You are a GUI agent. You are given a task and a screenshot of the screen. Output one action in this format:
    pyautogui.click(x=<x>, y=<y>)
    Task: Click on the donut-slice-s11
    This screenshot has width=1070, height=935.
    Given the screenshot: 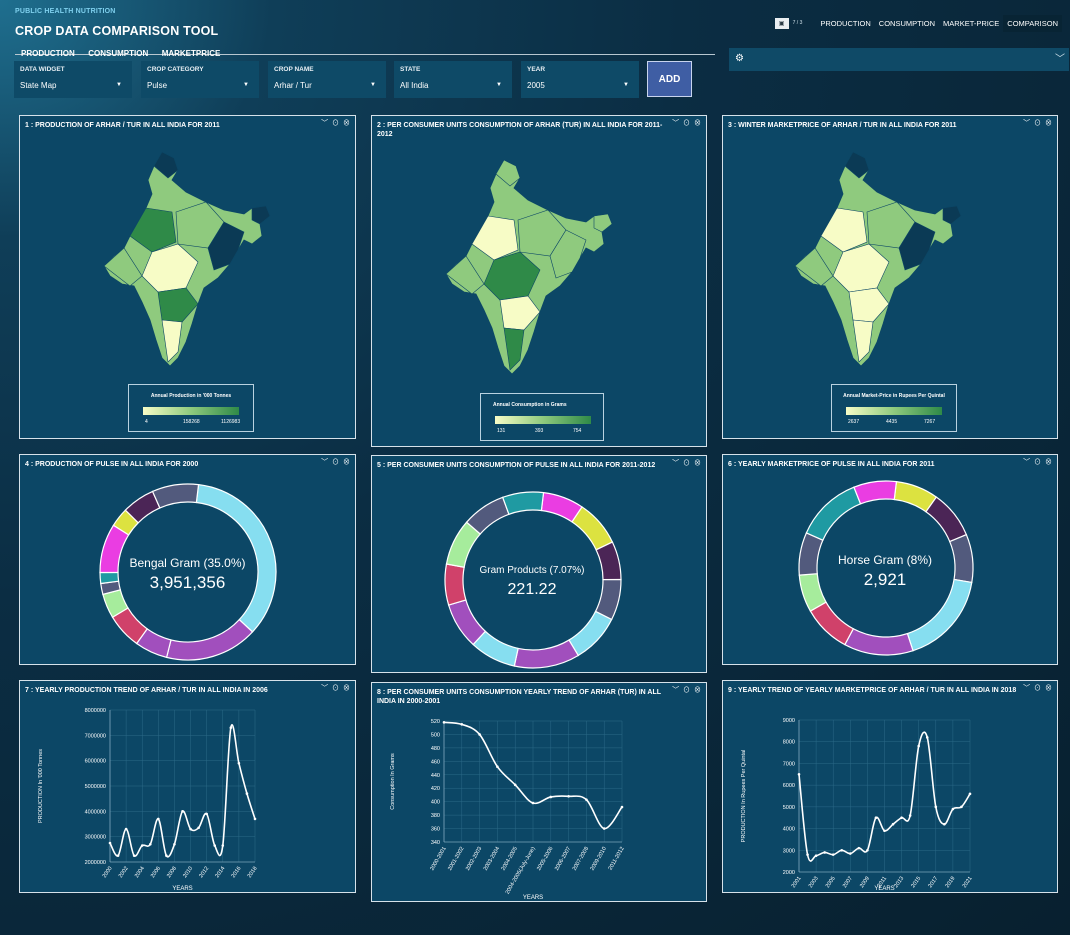 What is the action you would take?
    pyautogui.click(x=175, y=496)
    